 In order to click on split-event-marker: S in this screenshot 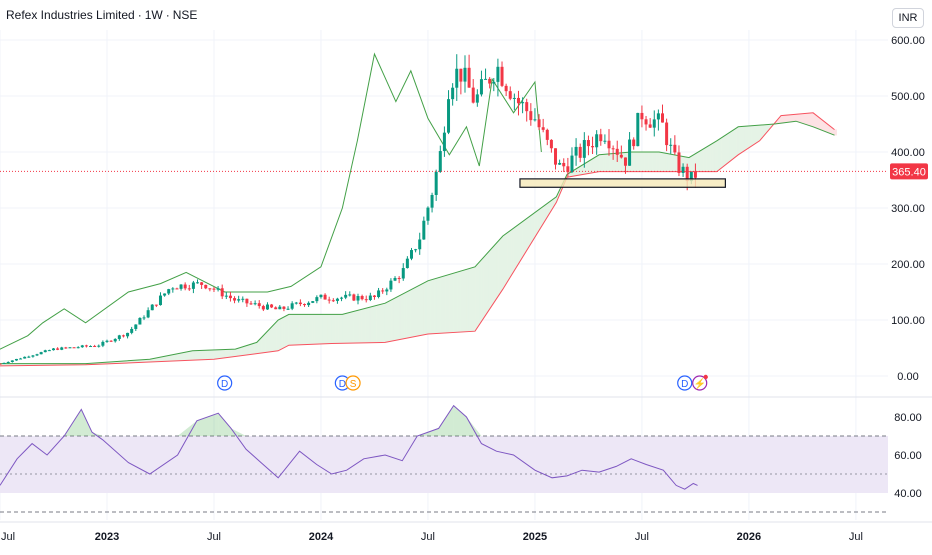, I will do `click(353, 383)`.